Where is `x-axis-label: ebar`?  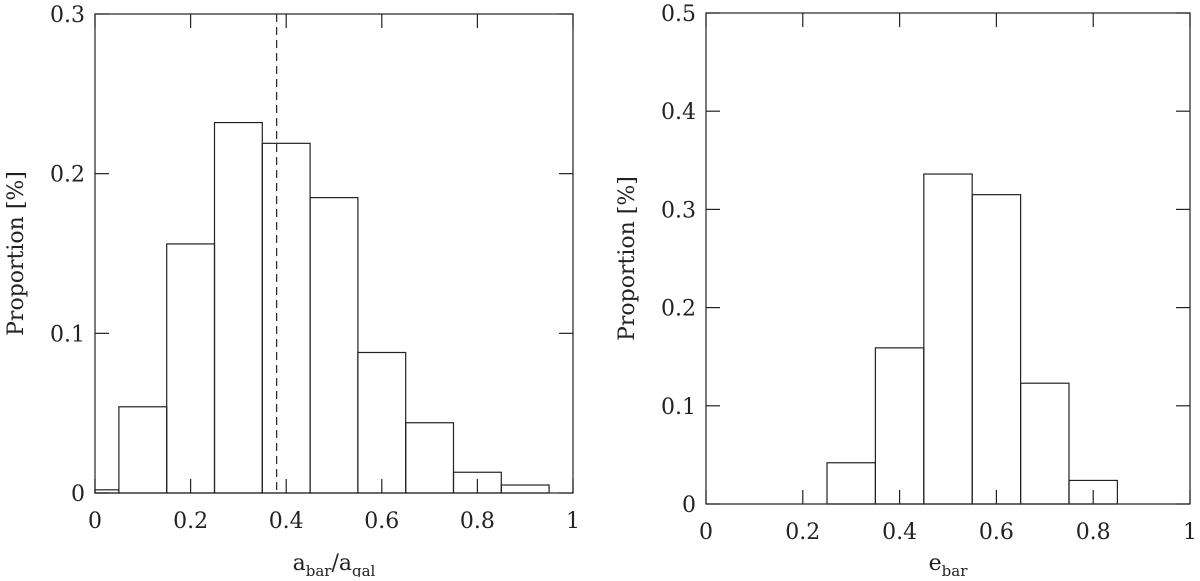
x-axis-label: ebar is located at coordinates (949, 564).